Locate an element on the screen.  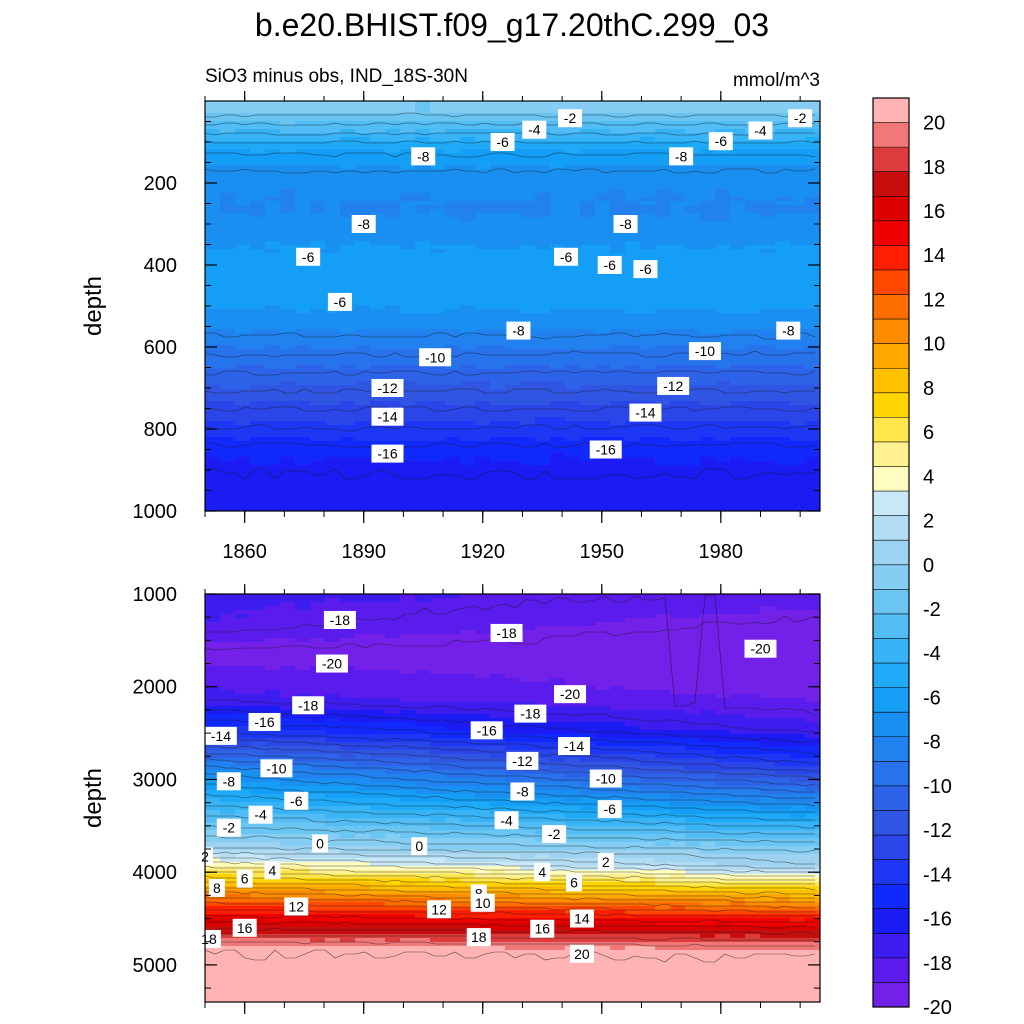
top-fill-cell-2079 is located at coordinates (648, 303).